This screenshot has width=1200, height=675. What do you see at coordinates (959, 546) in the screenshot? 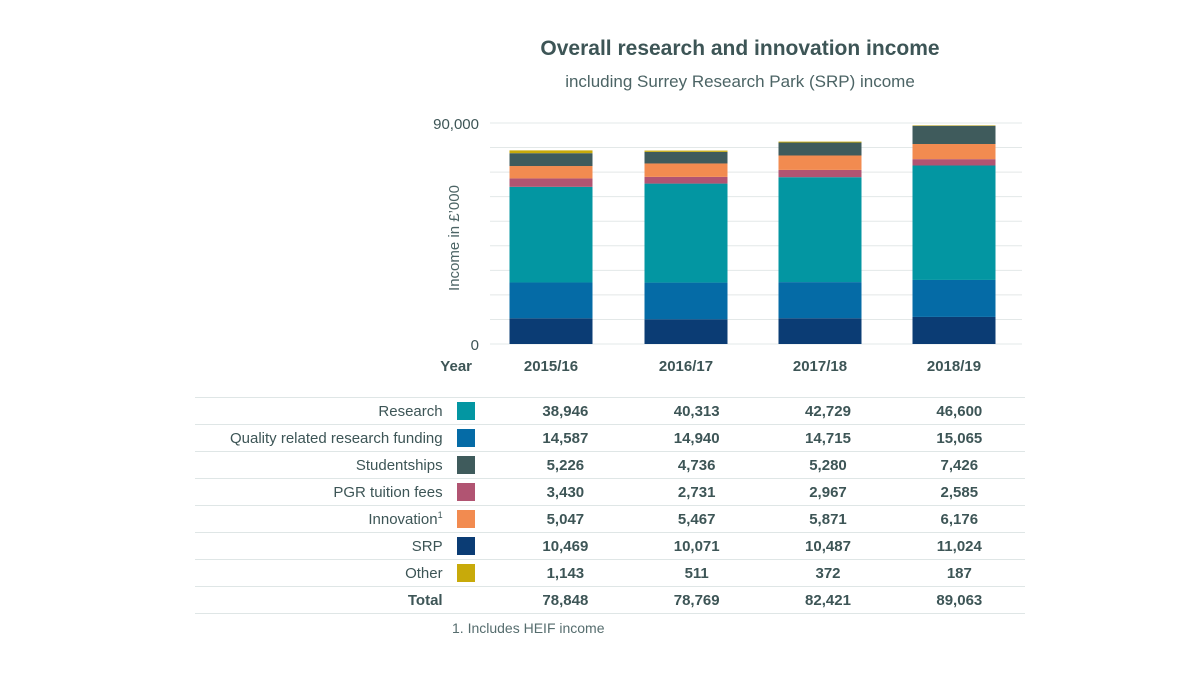
I see `table-cell: 11,024` at bounding box center [959, 546].